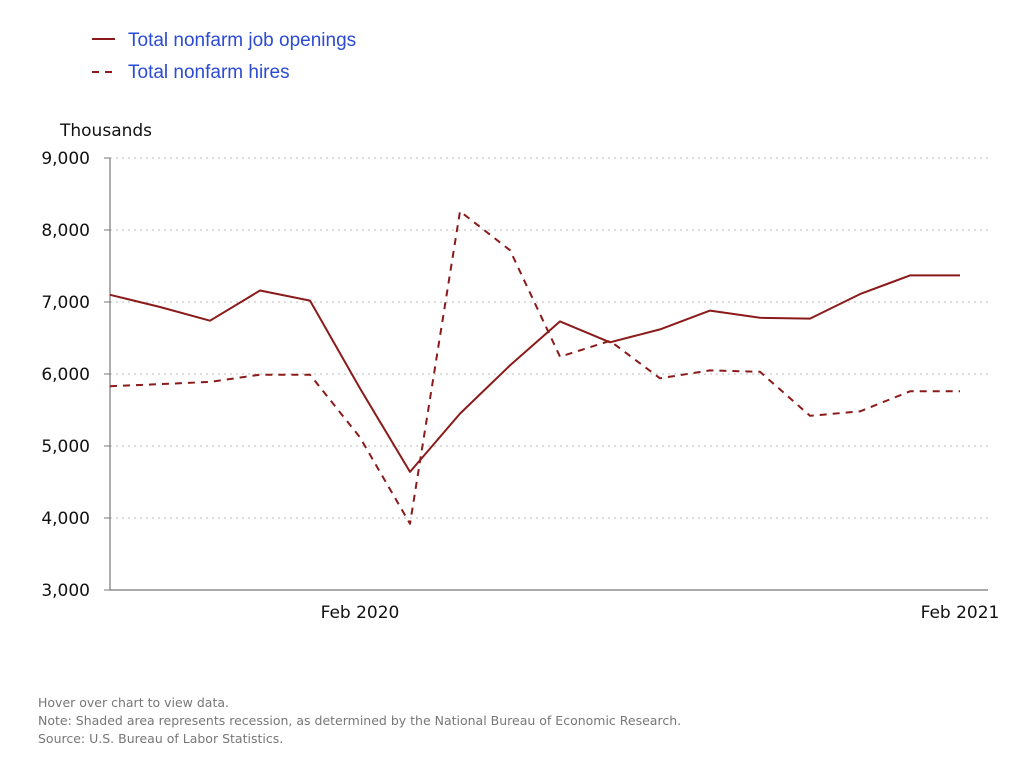 Image resolution: width=1024 pixels, height=775 pixels. I want to click on y-tick-label: 5,000, so click(65, 447).